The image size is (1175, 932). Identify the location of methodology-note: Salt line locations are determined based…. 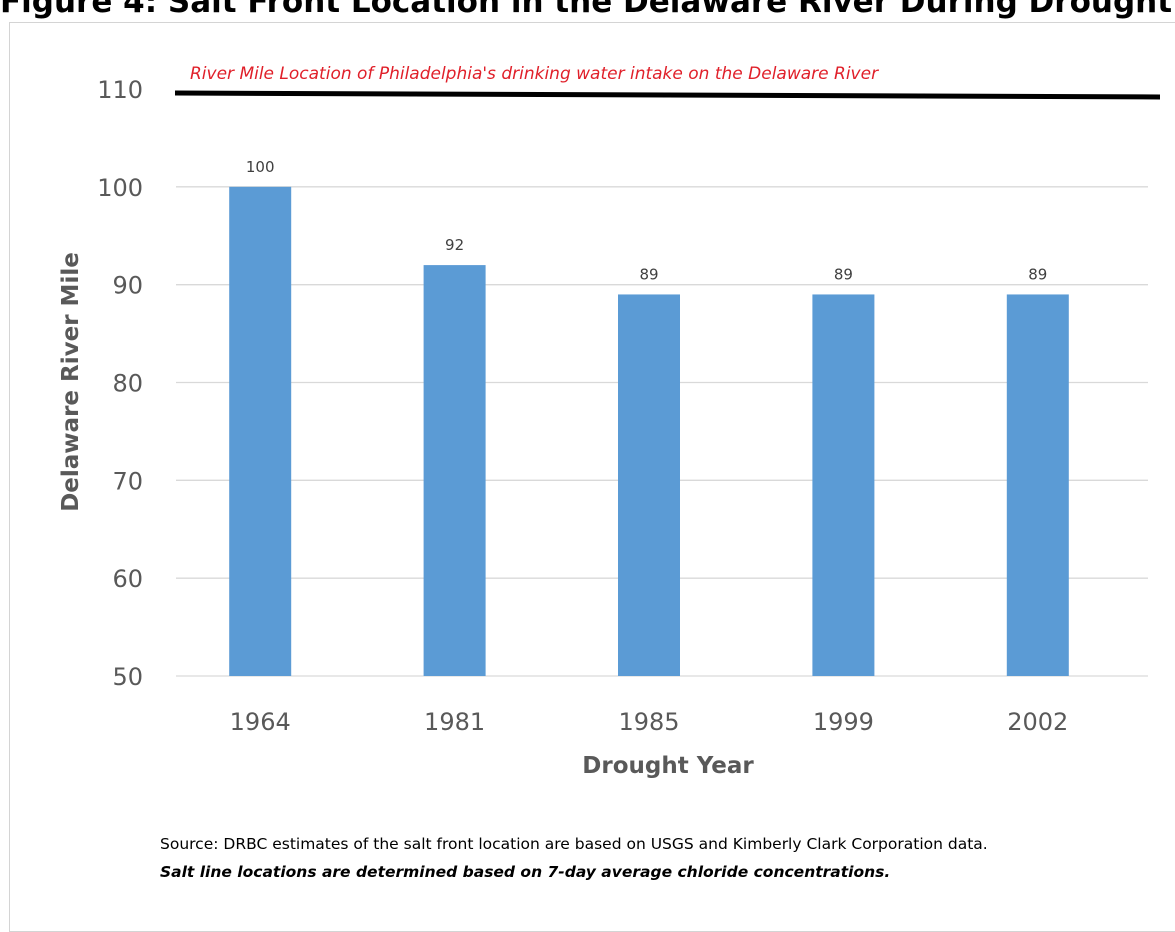
(525, 872).